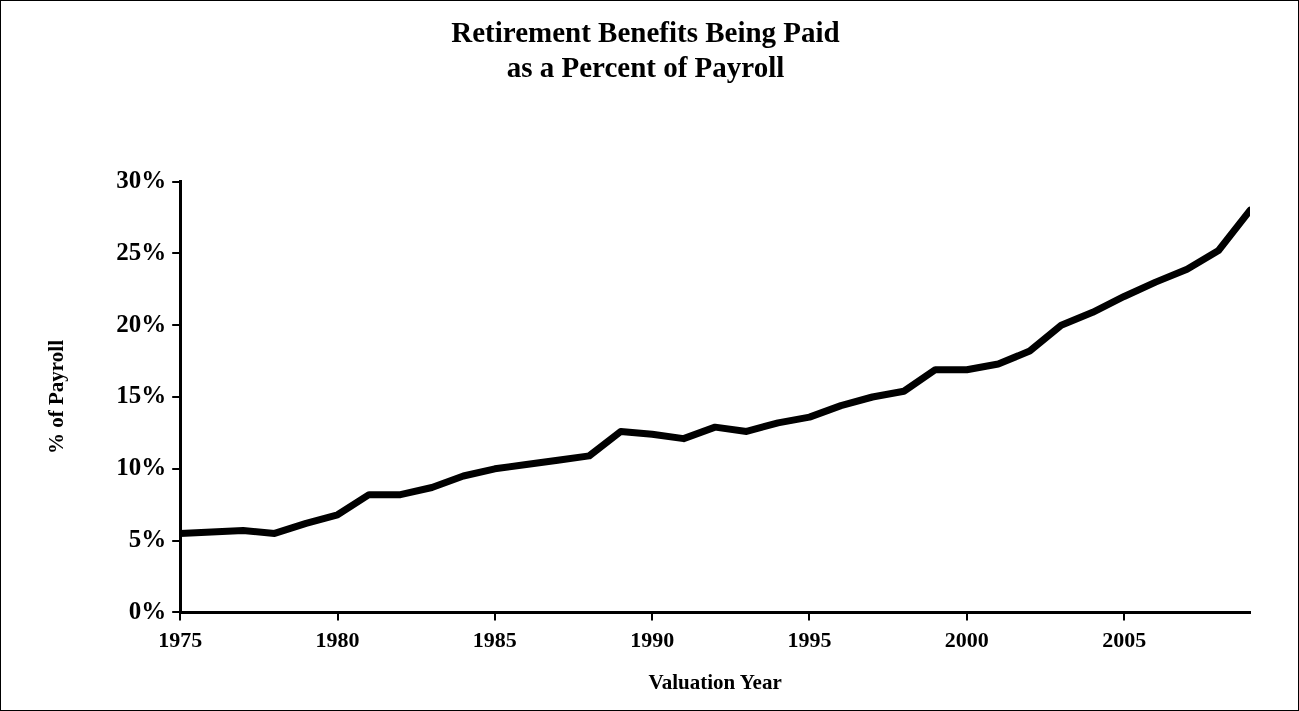 The width and height of the screenshot is (1299, 711). What do you see at coordinates (56, 396) in the screenshot?
I see `y-axis-title: % of Payroll` at bounding box center [56, 396].